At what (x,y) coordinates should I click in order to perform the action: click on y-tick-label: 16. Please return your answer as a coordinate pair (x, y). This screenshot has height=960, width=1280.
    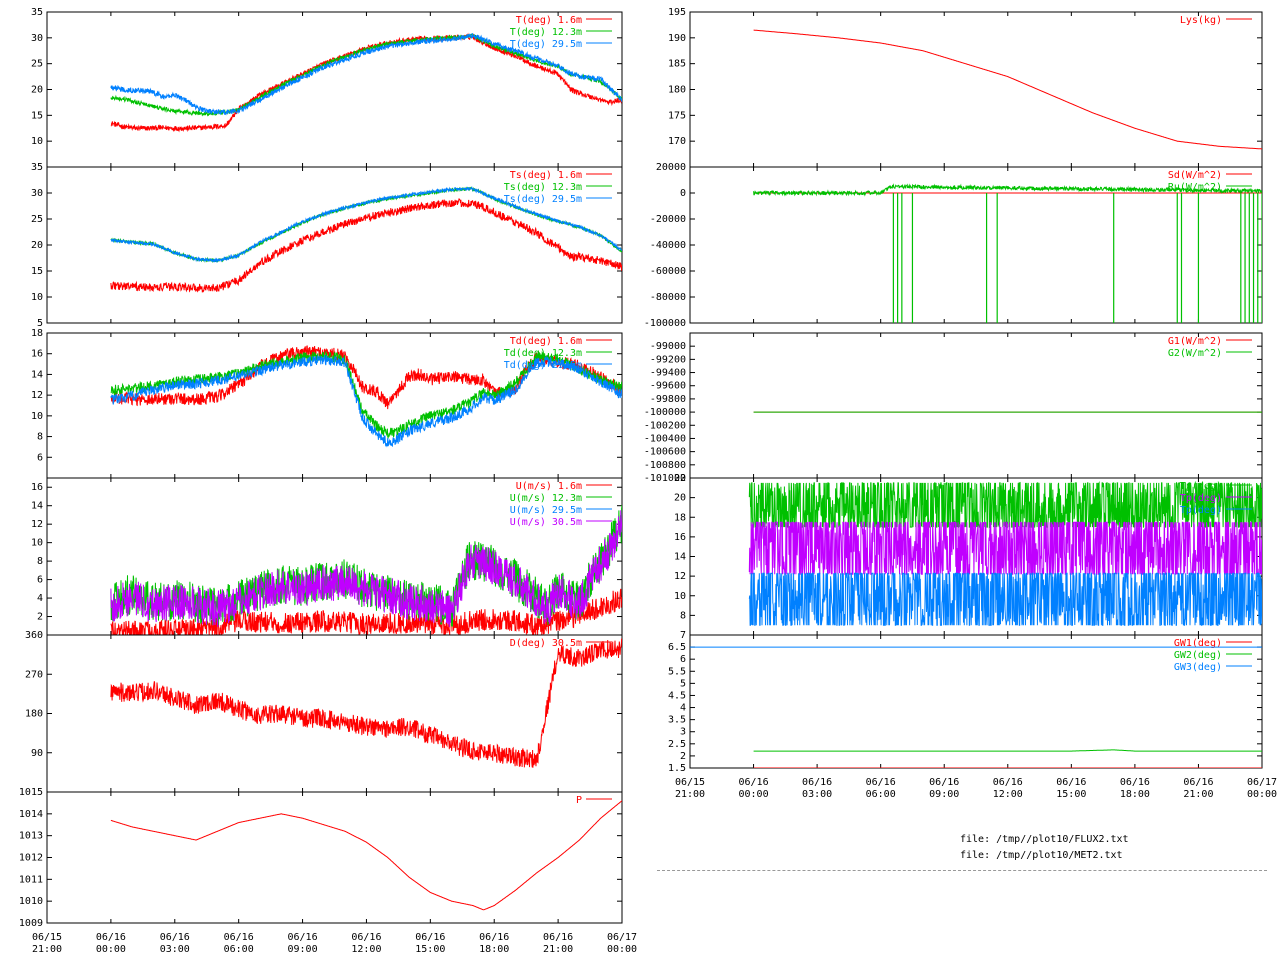
    Looking at the image, I should click on (680, 537).